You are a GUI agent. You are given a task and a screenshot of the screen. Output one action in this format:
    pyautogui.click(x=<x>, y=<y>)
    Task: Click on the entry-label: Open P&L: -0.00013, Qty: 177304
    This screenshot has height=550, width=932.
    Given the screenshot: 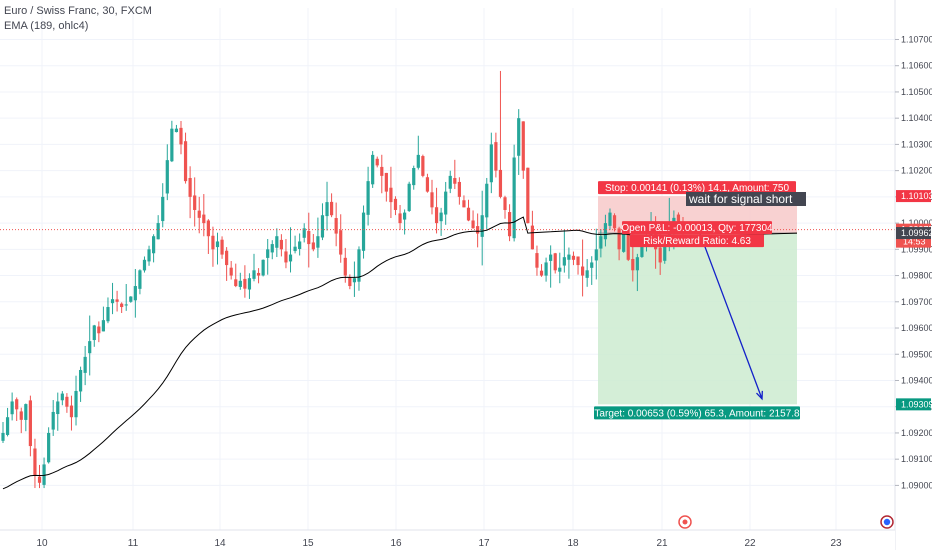 What is the action you would take?
    pyautogui.click(x=697, y=228)
    